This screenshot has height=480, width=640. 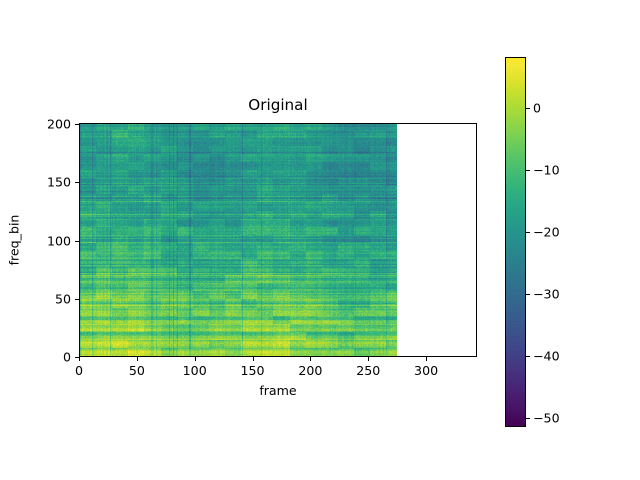 I want to click on y-tick-label: 150, so click(x=58, y=182).